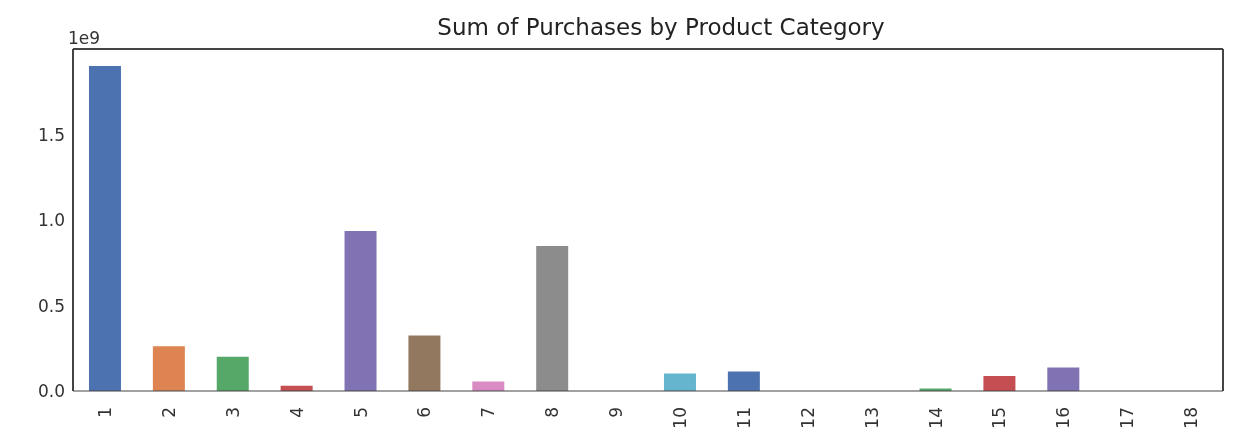  Describe the element at coordinates (1191, 418) in the screenshot. I see `x-tick-label: 18` at that location.